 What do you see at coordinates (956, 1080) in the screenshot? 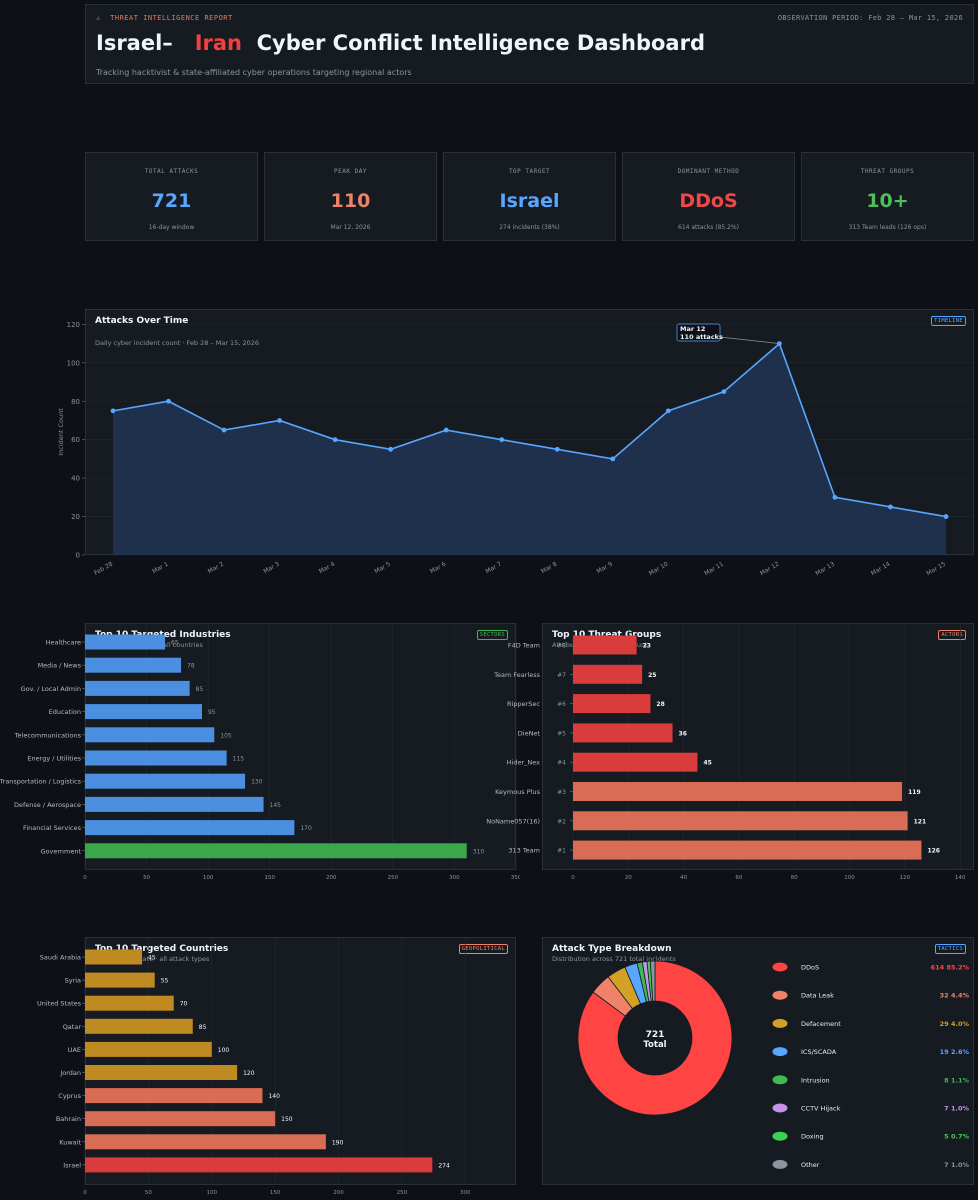
I see `legend-value: 8 1.1%` at bounding box center [956, 1080].